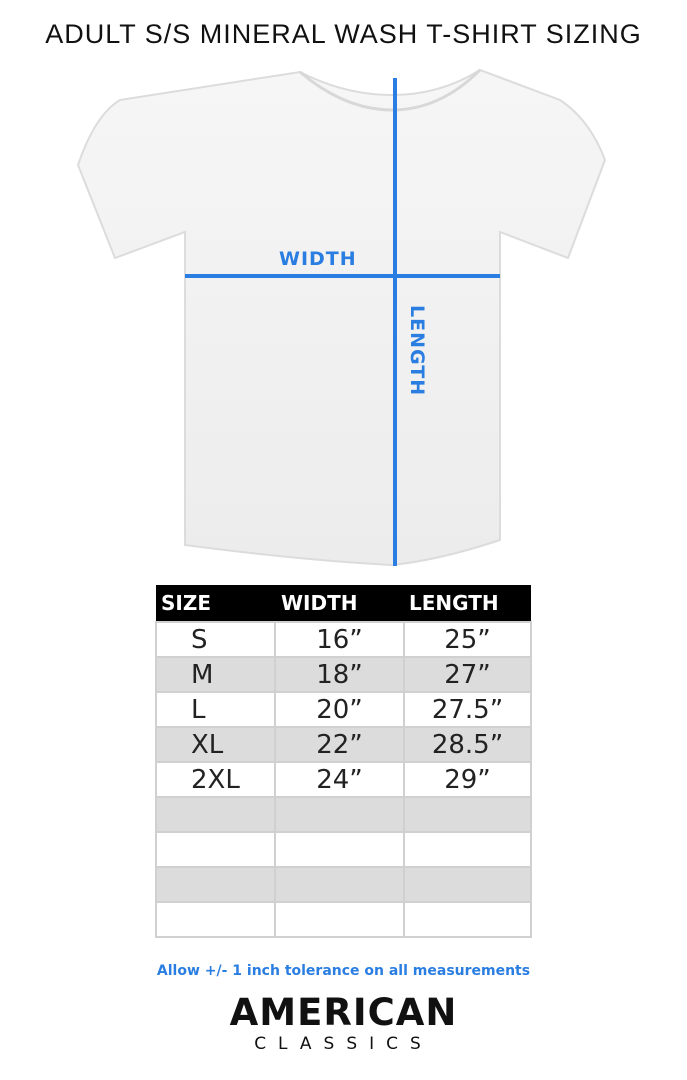  I want to click on brand-logo: AMERICAN, so click(343, 1012).